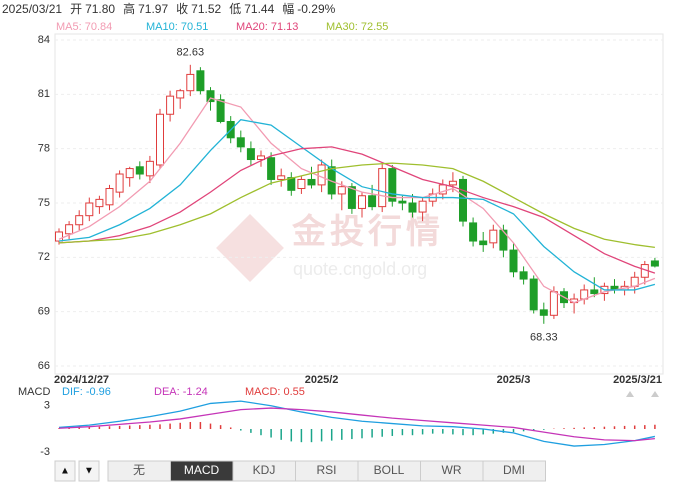  What do you see at coordinates (642, 394) in the screenshot?
I see `scroll-marker` at bounding box center [642, 394].